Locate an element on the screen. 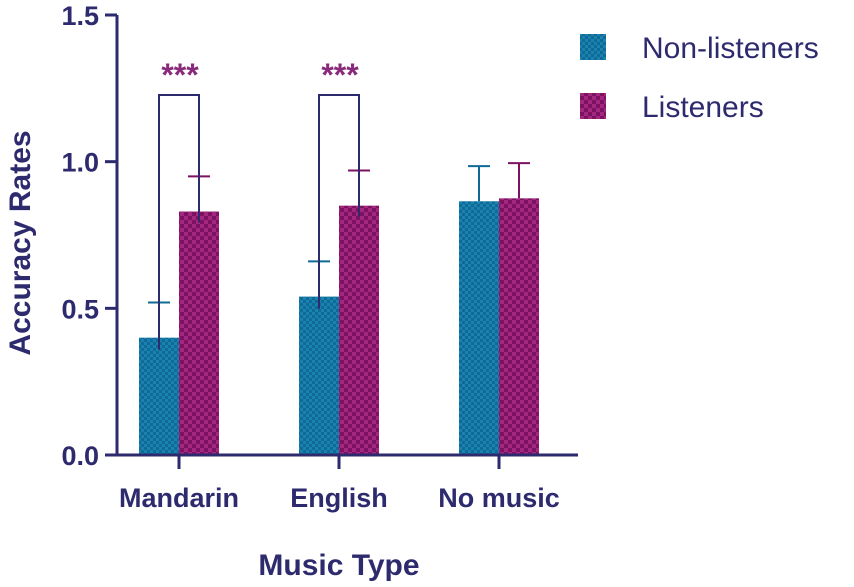 The image size is (854, 587). legend-item-listeners: Listeners is located at coordinates (672, 107).